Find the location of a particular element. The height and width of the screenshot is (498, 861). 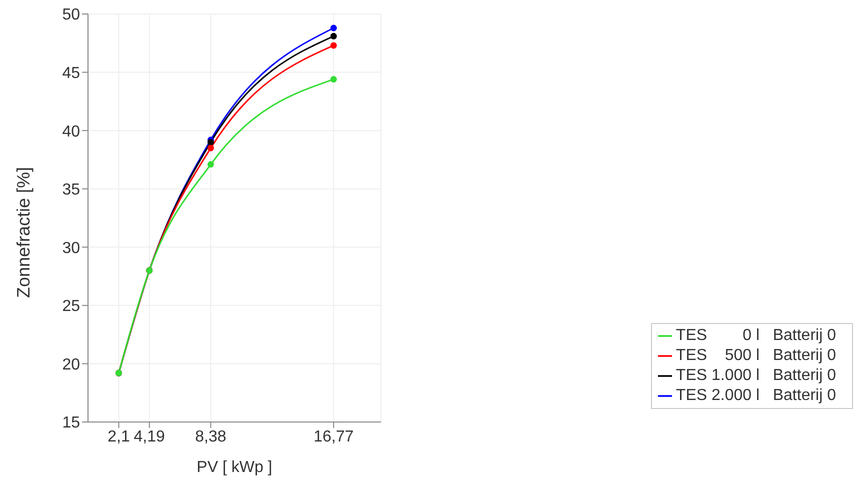

y-tick-label: 20 is located at coordinates (71, 365).